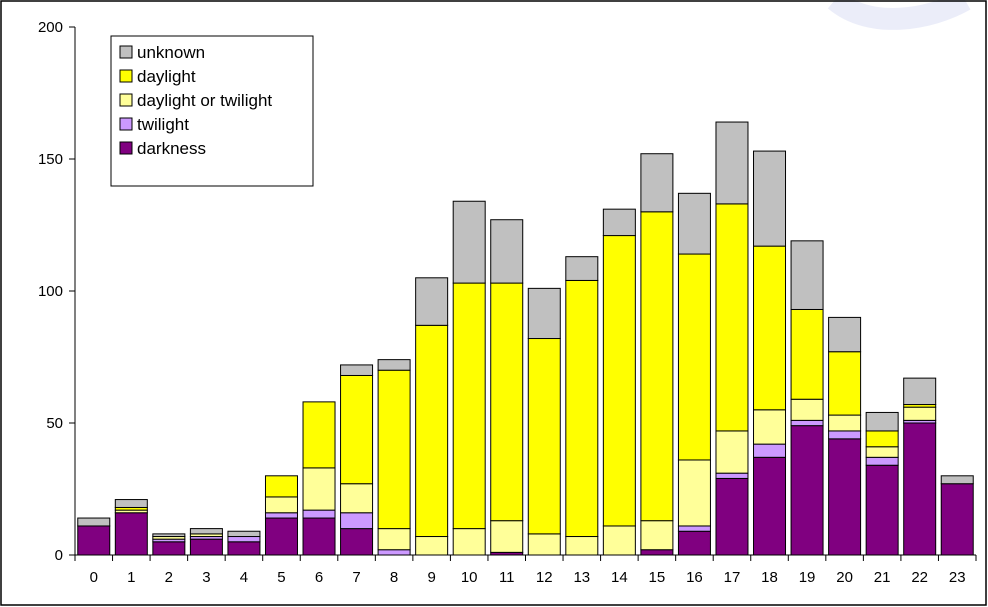  What do you see at coordinates (899, 15) in the screenshot?
I see `watermark-decoration` at bounding box center [899, 15].